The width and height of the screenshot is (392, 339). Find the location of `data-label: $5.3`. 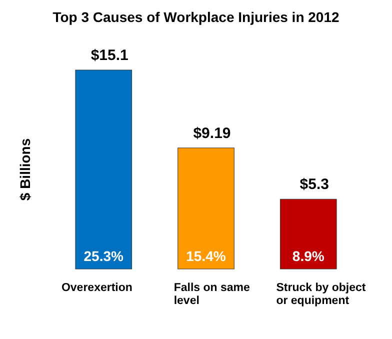

data-label: $5.3 is located at coordinates (314, 185).